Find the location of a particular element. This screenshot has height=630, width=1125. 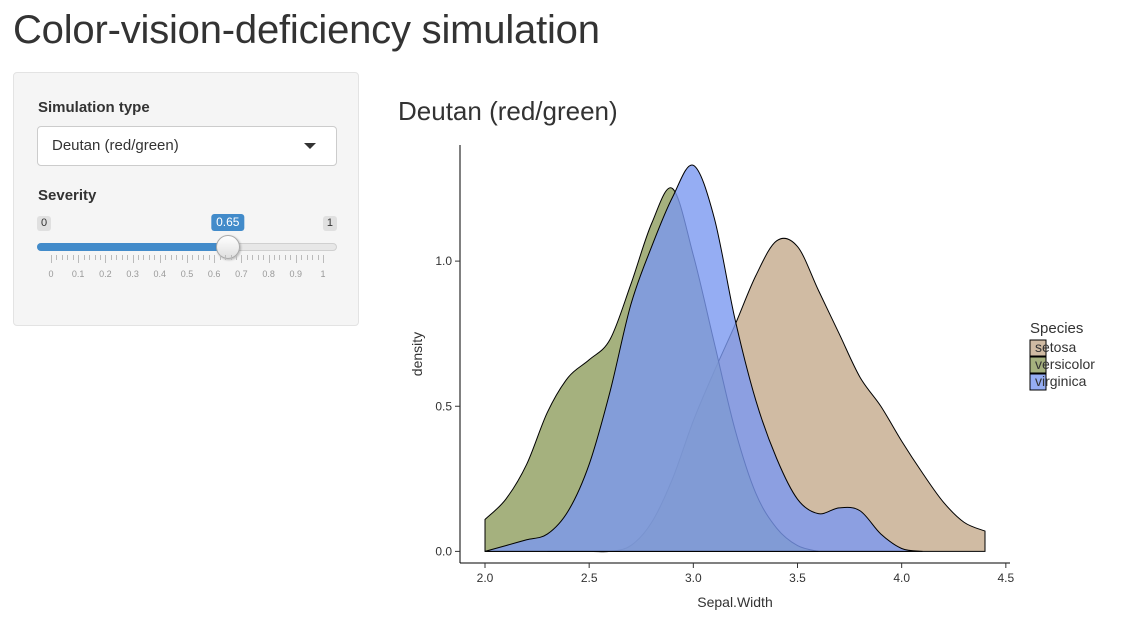

x-tick-label: 4.5 is located at coordinates (1005, 578).